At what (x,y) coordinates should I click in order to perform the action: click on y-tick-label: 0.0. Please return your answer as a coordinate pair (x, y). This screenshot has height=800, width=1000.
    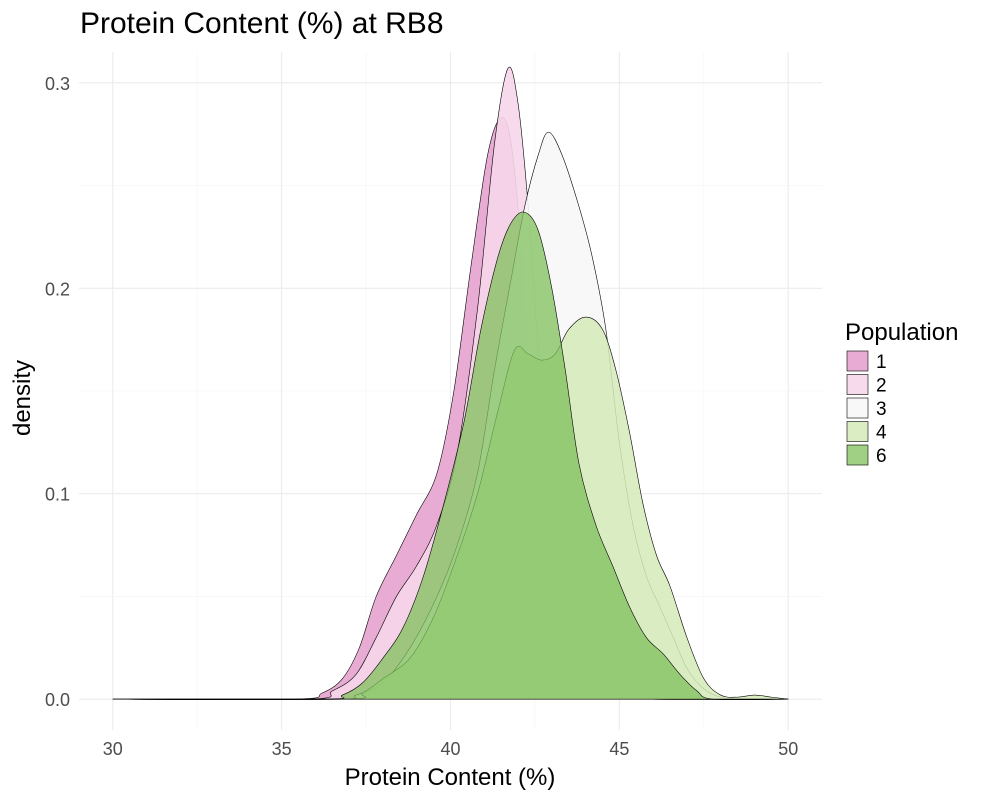
    Looking at the image, I should click on (57, 700).